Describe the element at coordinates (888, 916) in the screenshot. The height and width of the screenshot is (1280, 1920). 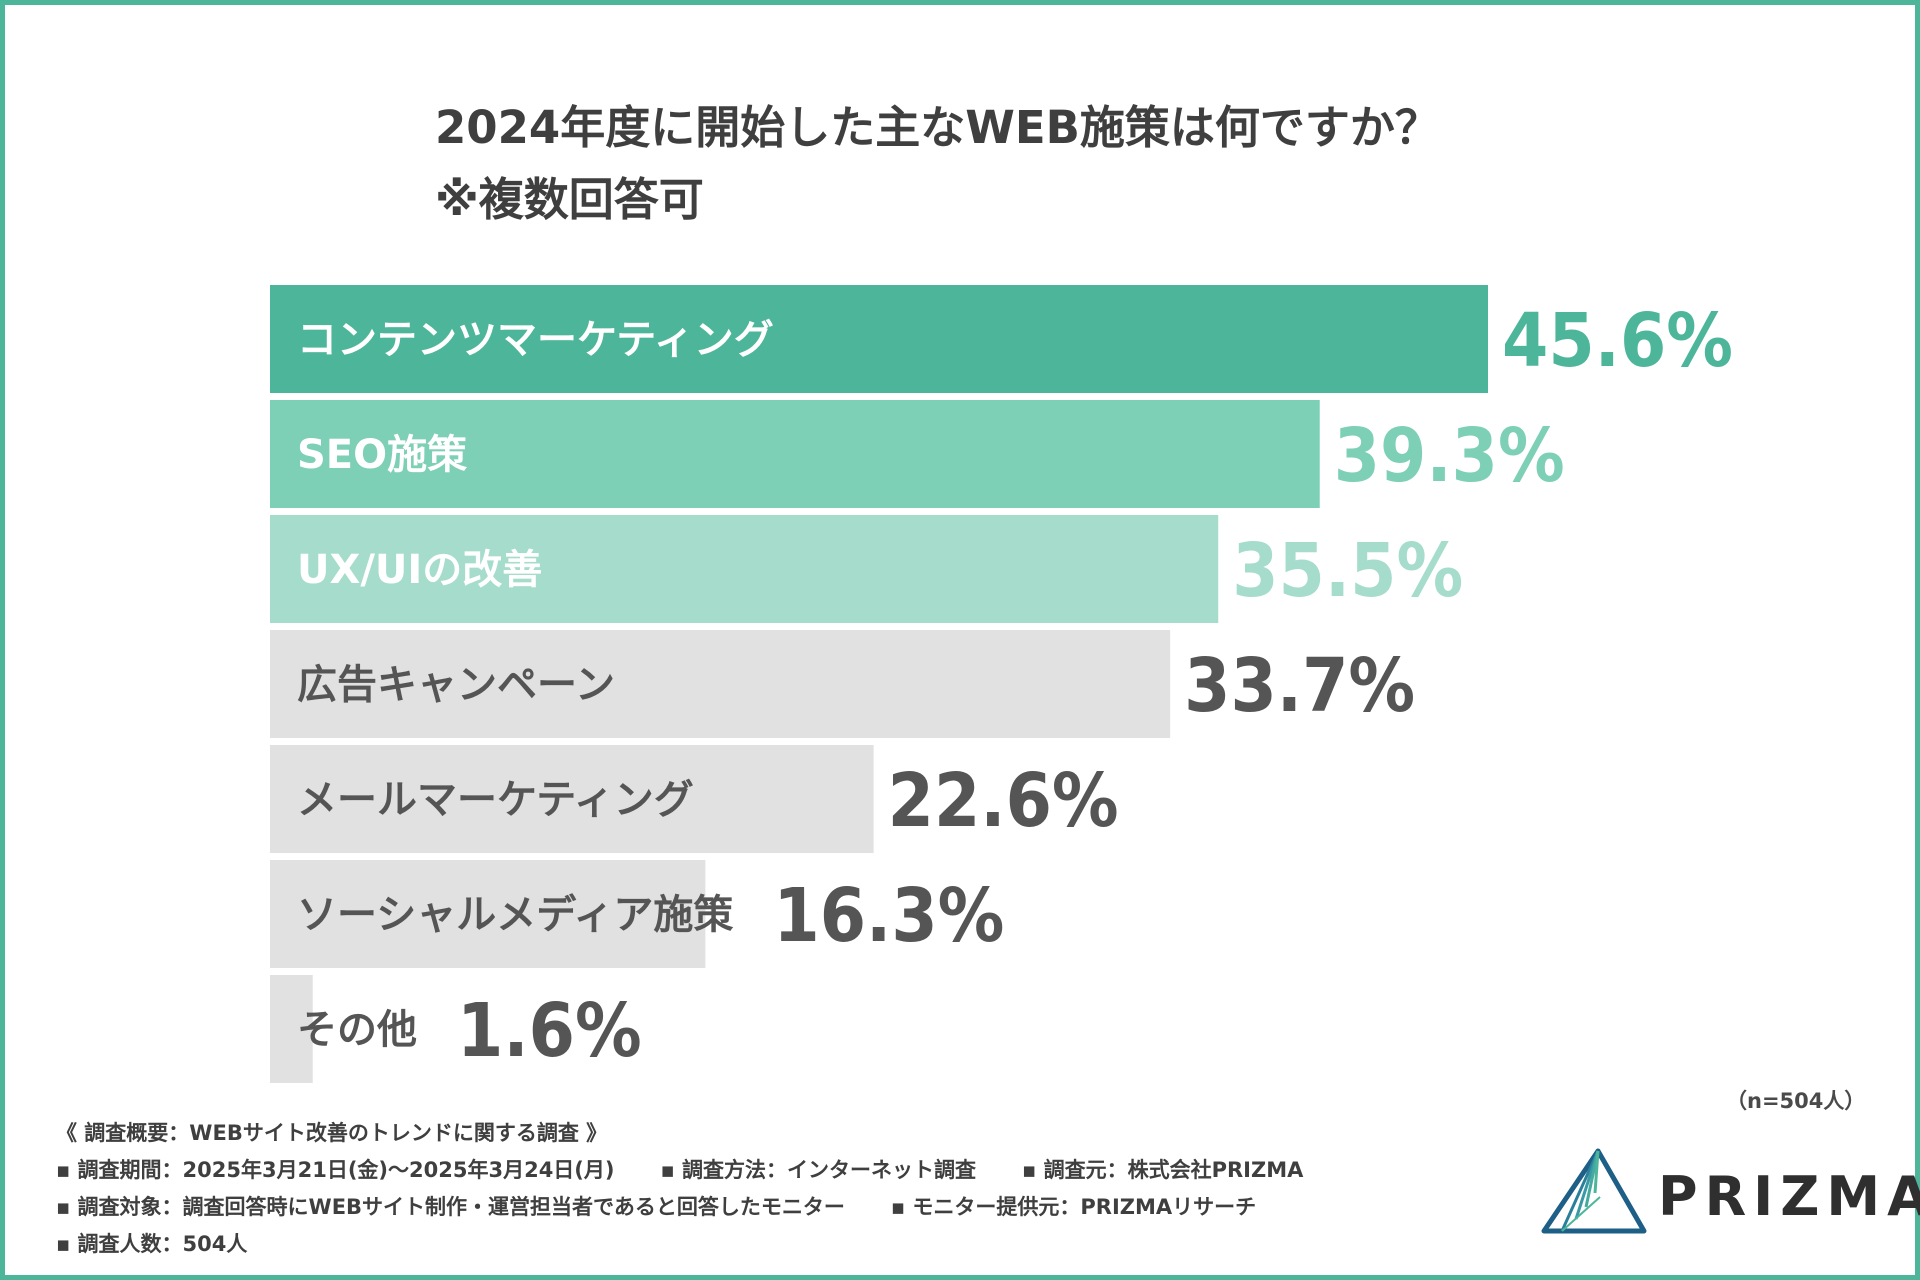
I see `bar-value-label-5: 16.3%` at that location.